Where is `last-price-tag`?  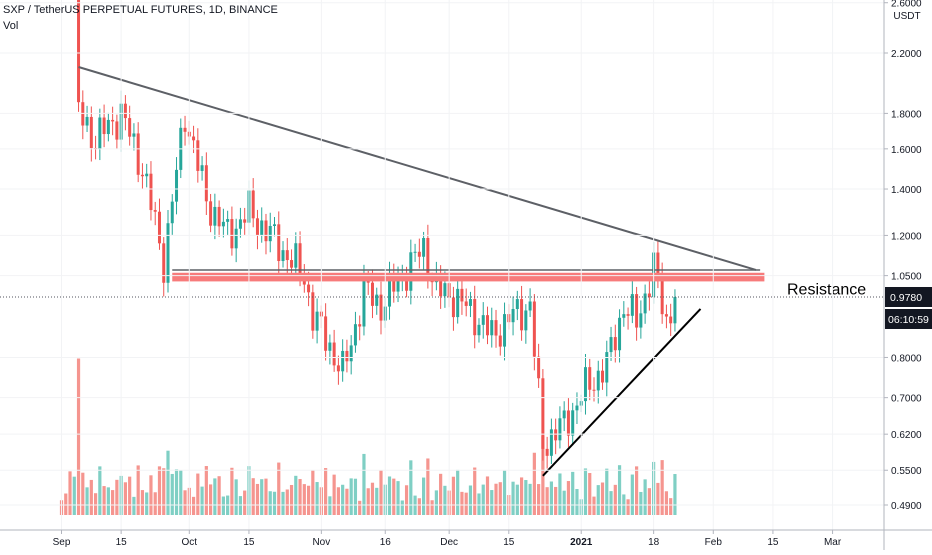 last-price-tag is located at coordinates (908, 296).